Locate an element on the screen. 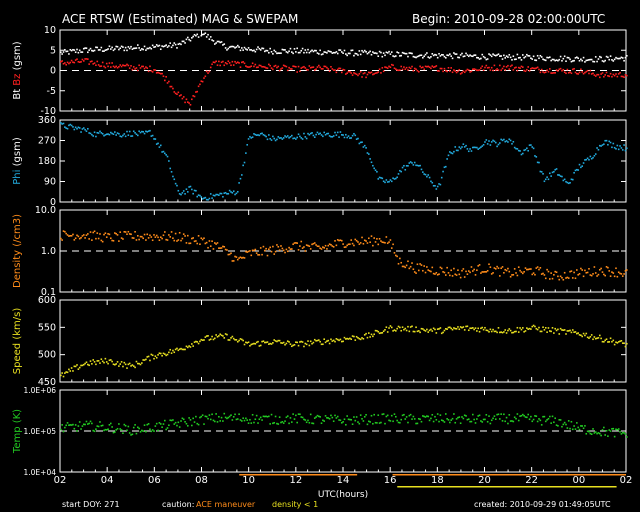  ylabel-part-mag-2: (gsm) is located at coordinates (17, 57).